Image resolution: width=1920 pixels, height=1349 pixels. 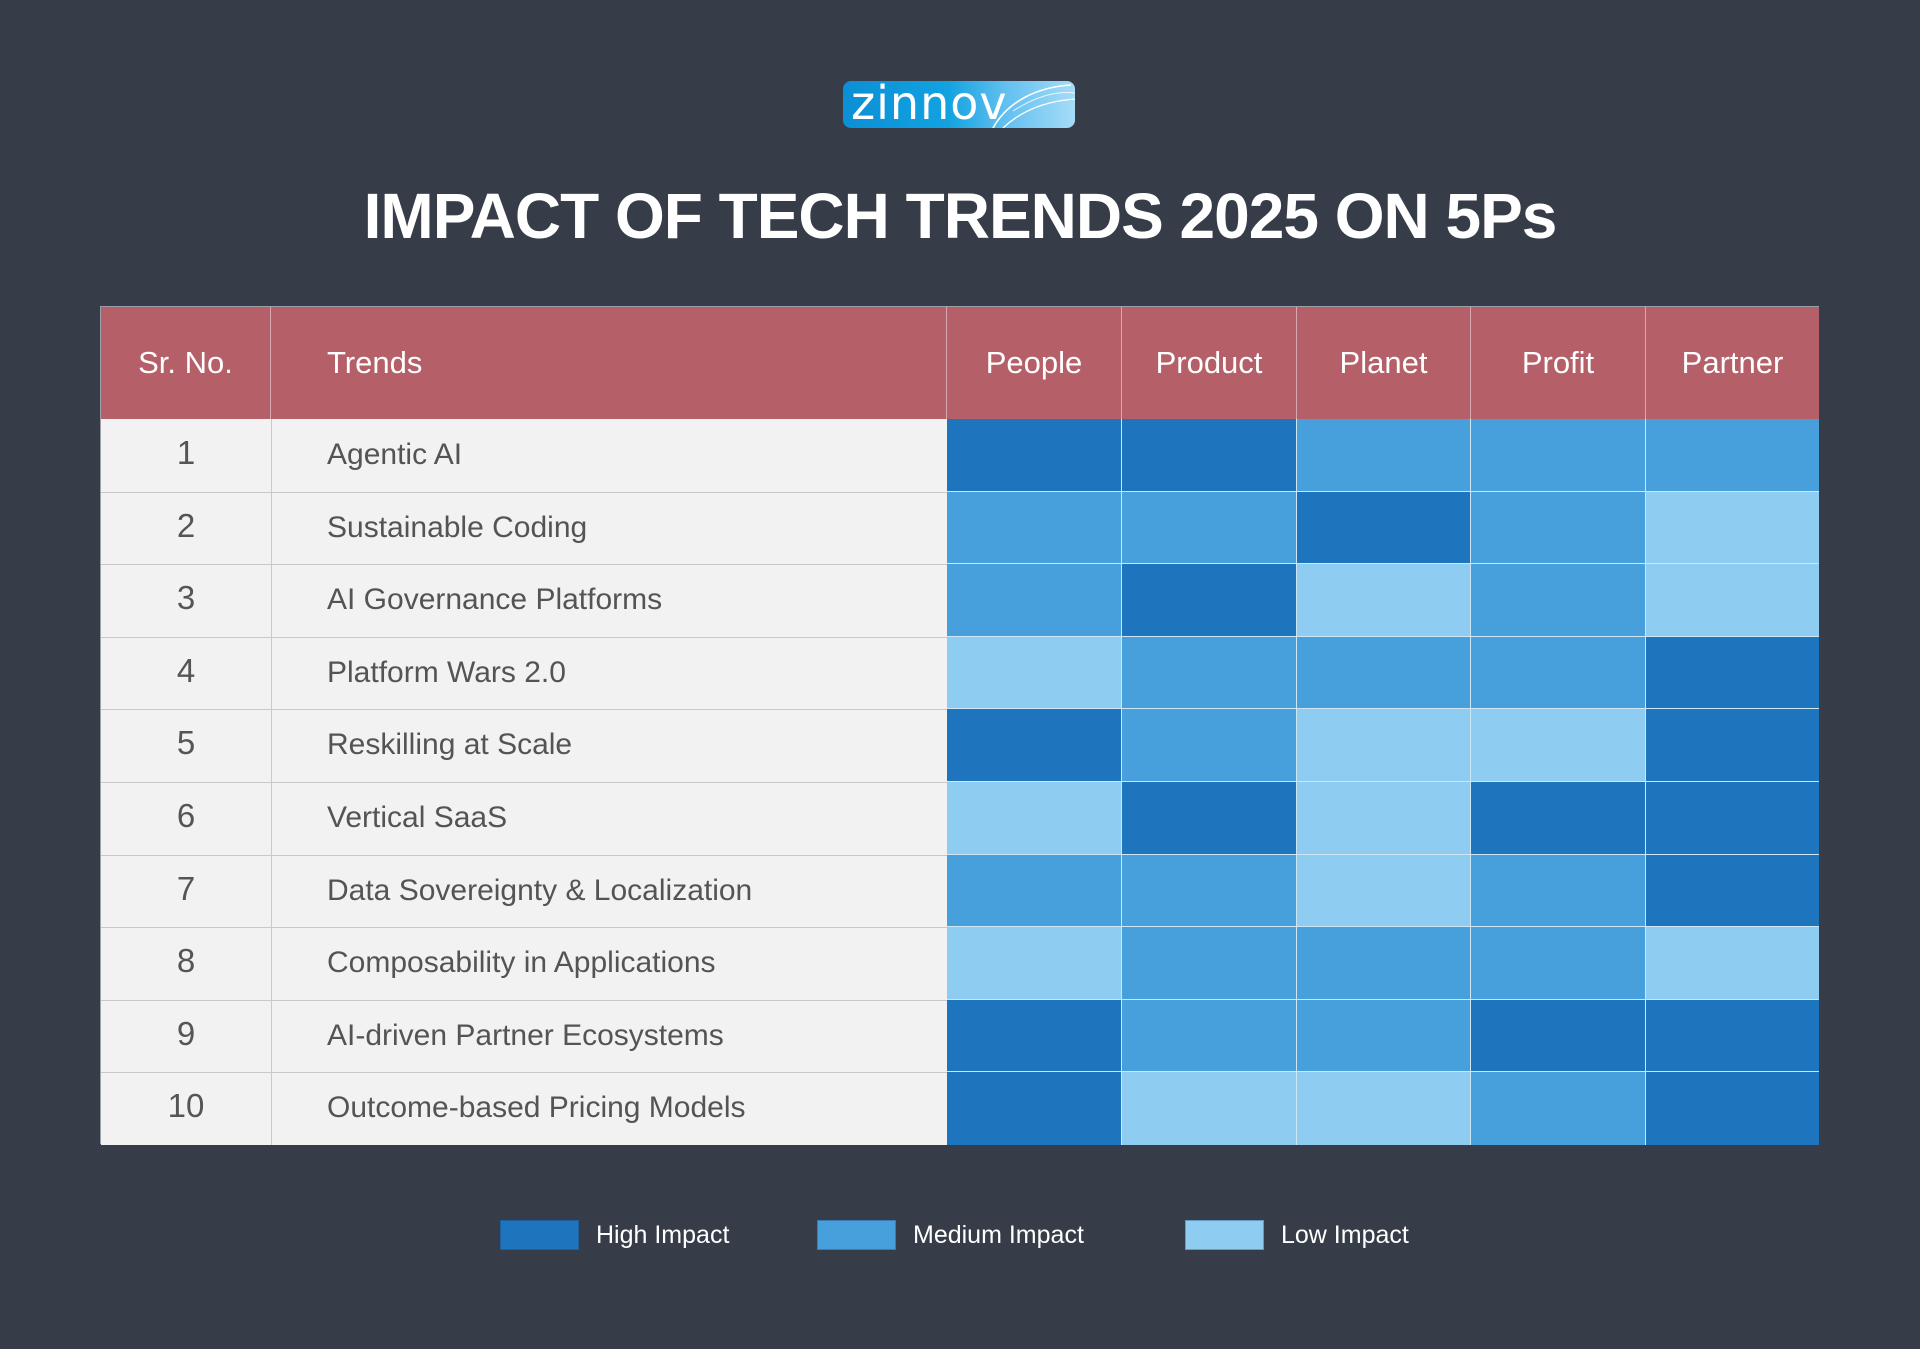 I want to click on legend-label: Low Impact, so click(x=1345, y=1235).